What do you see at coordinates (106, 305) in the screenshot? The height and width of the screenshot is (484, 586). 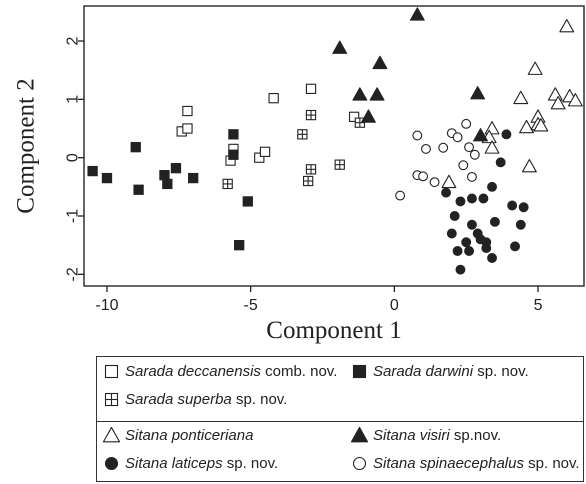 I see `x-tick-label: -10` at bounding box center [106, 305].